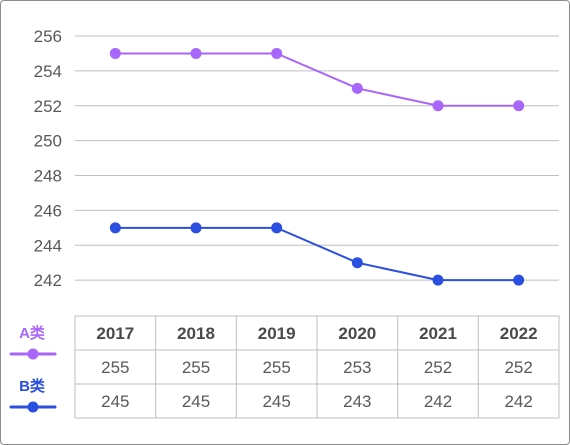 The width and height of the screenshot is (570, 445). What do you see at coordinates (115, 333) in the screenshot?
I see `x-tick-label: 2017` at bounding box center [115, 333].